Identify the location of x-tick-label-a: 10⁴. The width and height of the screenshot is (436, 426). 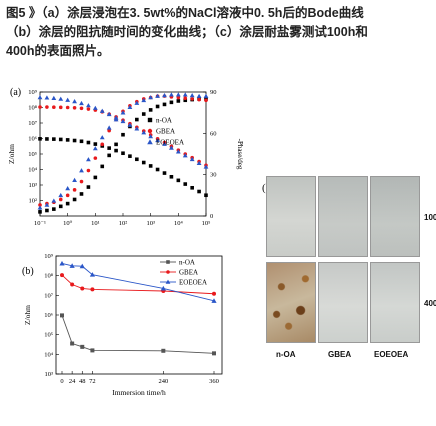
(179, 223).